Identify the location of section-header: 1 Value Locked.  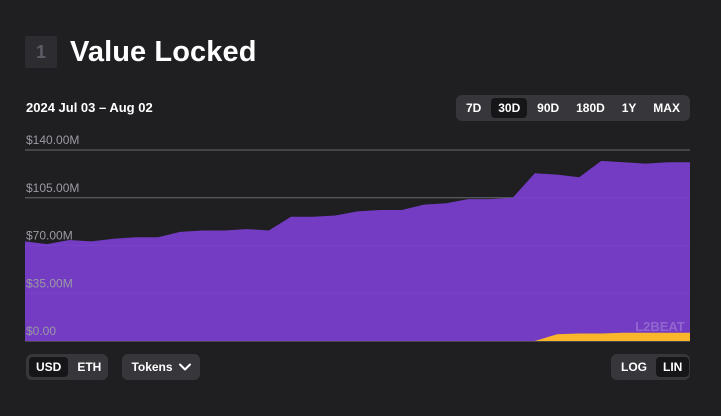
(141, 52).